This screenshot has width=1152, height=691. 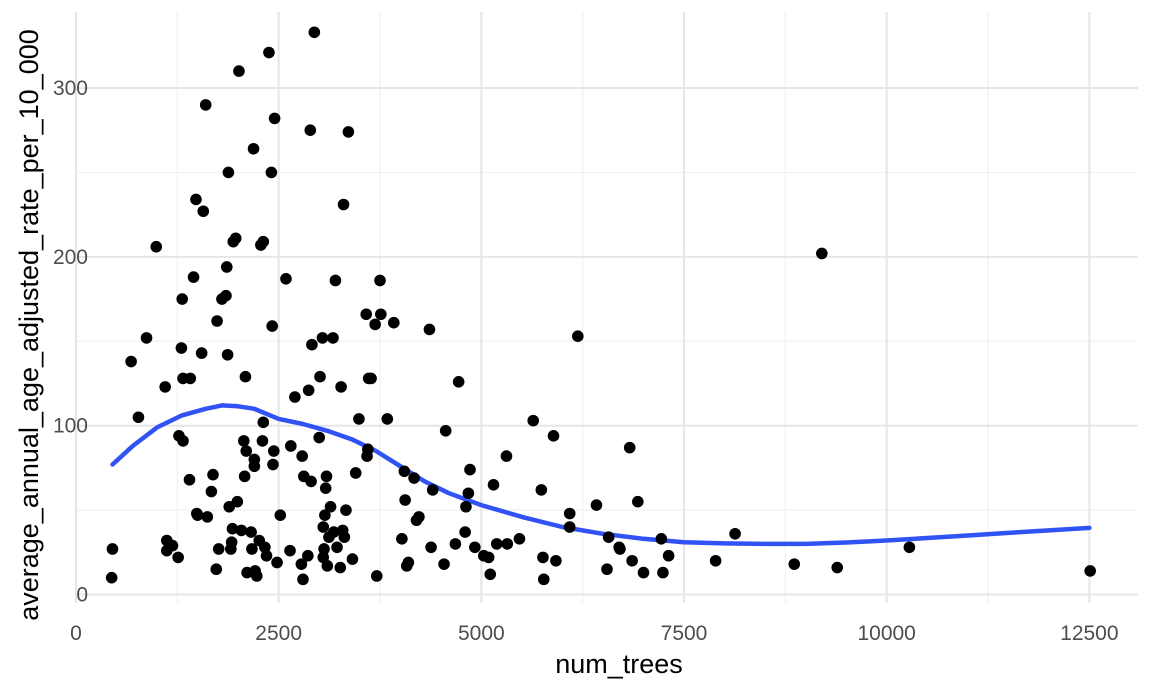 I want to click on y-tick-label: 200, so click(x=70, y=257).